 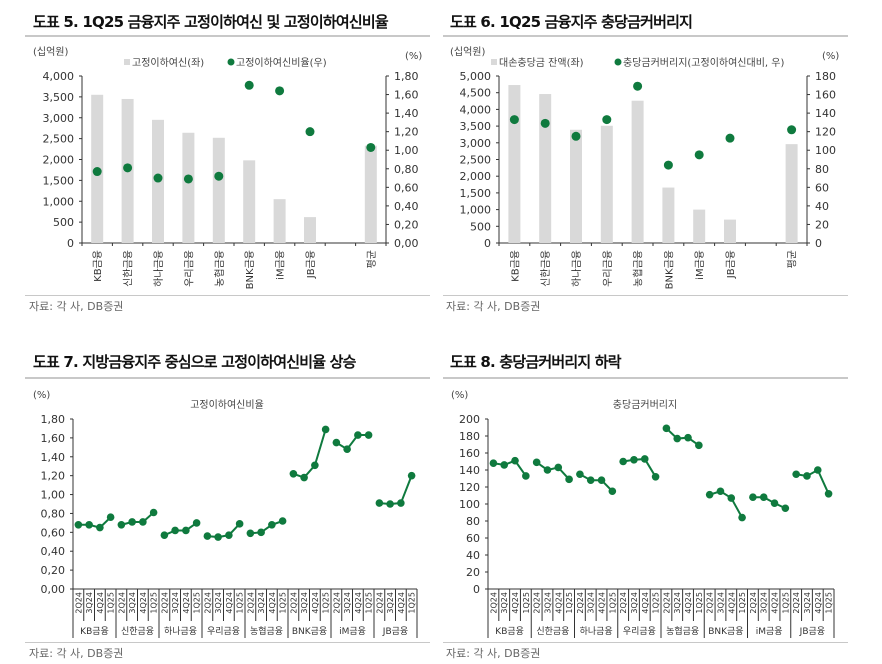 I want to click on y-tick-label: 140, so click(x=469, y=470).